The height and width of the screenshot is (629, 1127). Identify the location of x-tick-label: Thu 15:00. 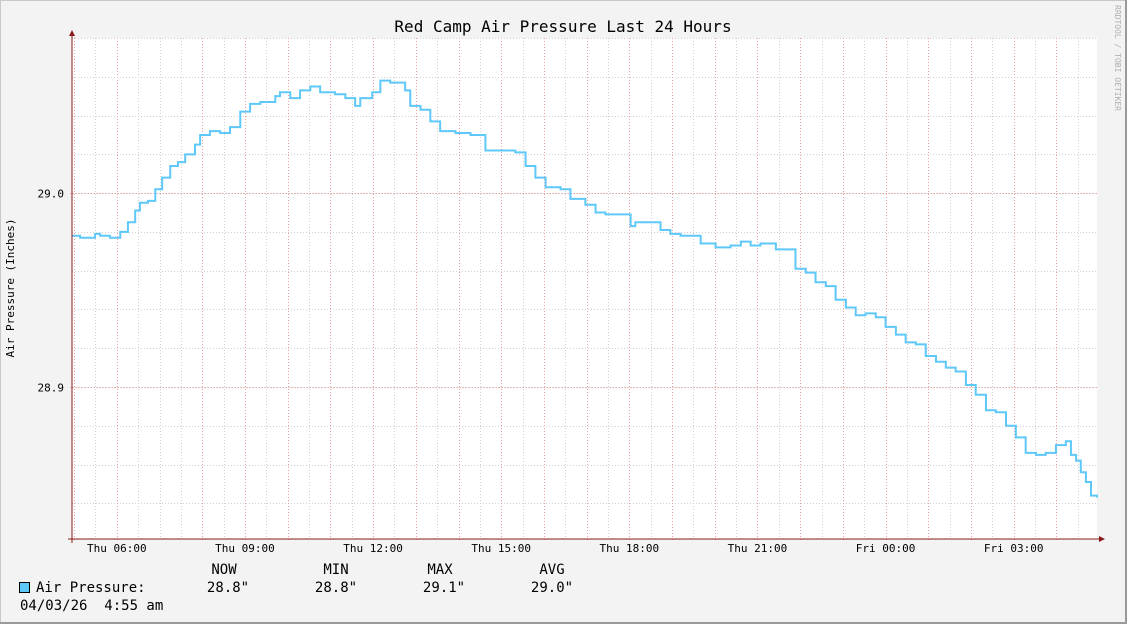
(501, 548).